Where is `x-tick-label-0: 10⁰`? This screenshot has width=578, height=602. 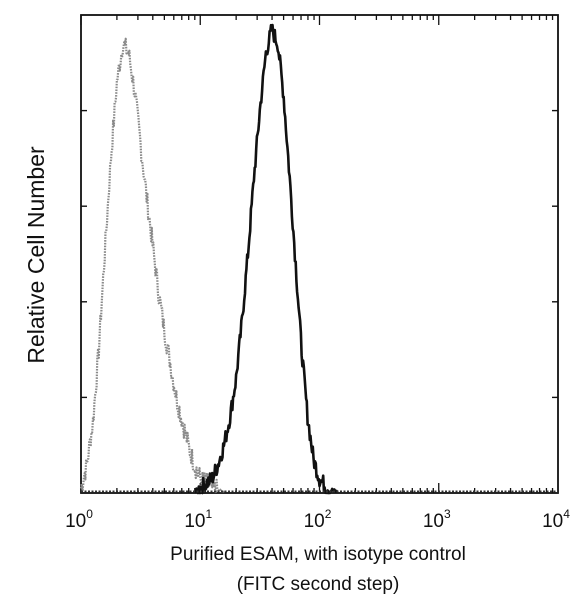 x-tick-label-0: 10⁰ is located at coordinates (79, 519).